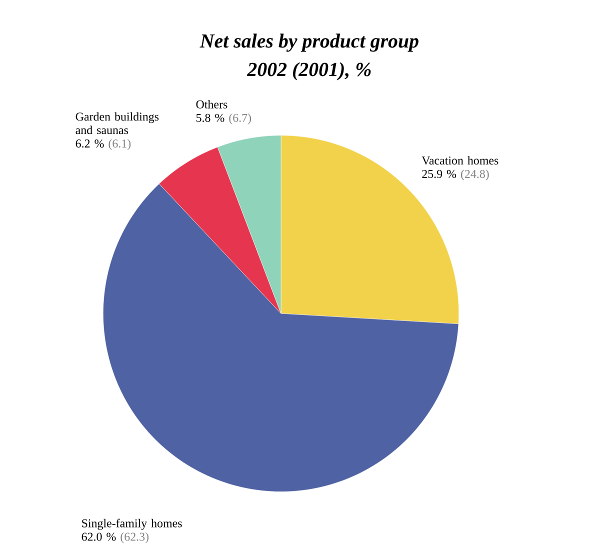 The width and height of the screenshot is (594, 547). I want to click on chart-title: Net sales by product group, so click(309, 43).